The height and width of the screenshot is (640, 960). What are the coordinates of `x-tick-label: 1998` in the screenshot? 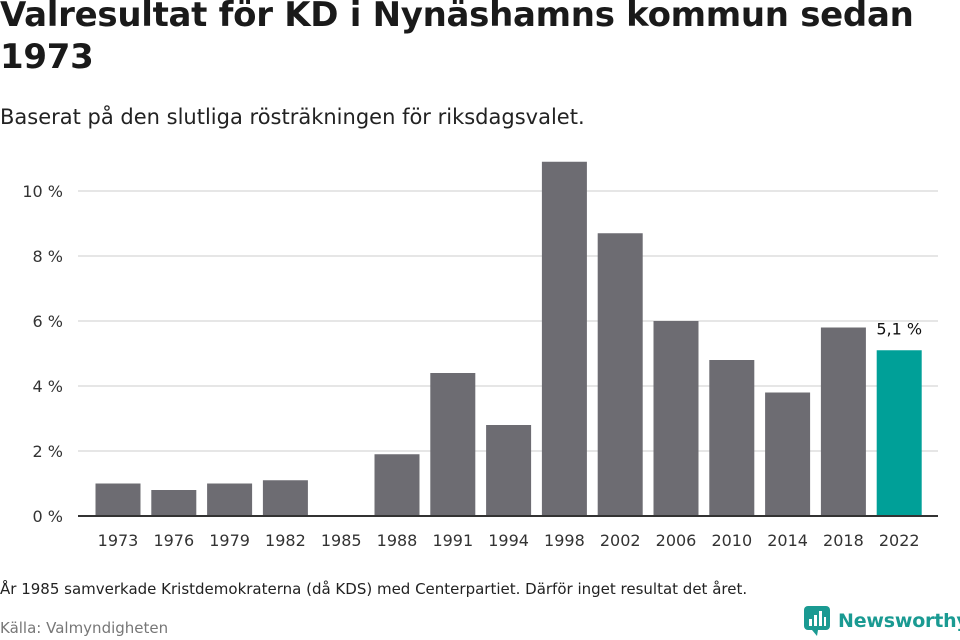 It's located at (564, 540).